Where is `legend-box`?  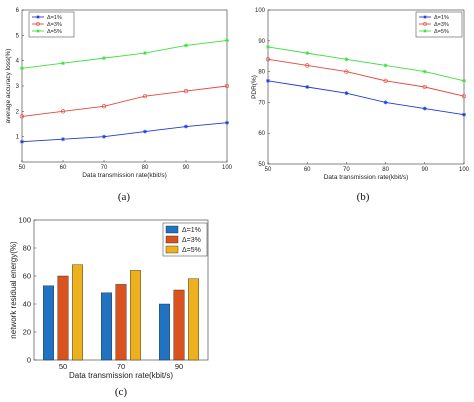
legend-box is located at coordinates (51, 24).